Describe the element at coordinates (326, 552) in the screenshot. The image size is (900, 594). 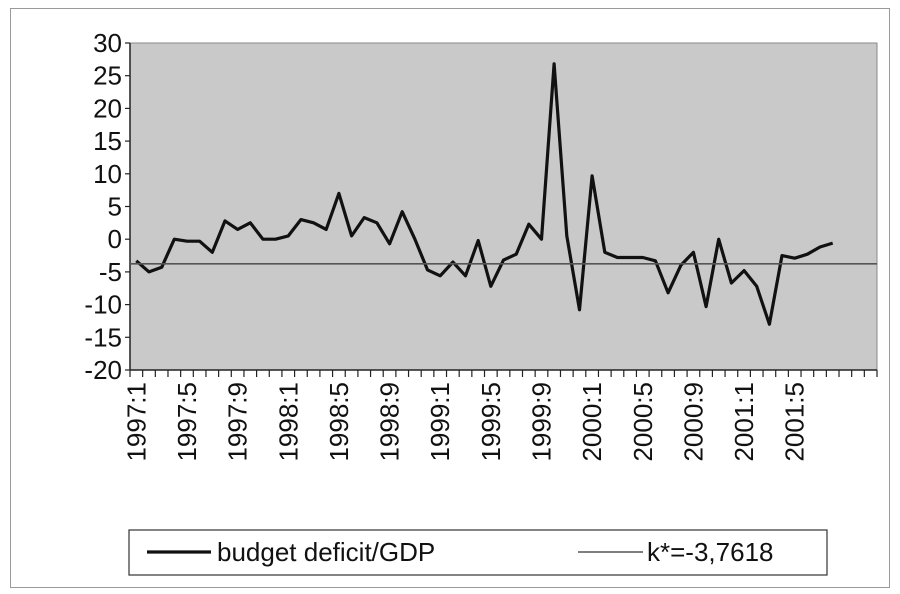
I see `legend-label-budget-deficit: budget deficit/GDP` at that location.